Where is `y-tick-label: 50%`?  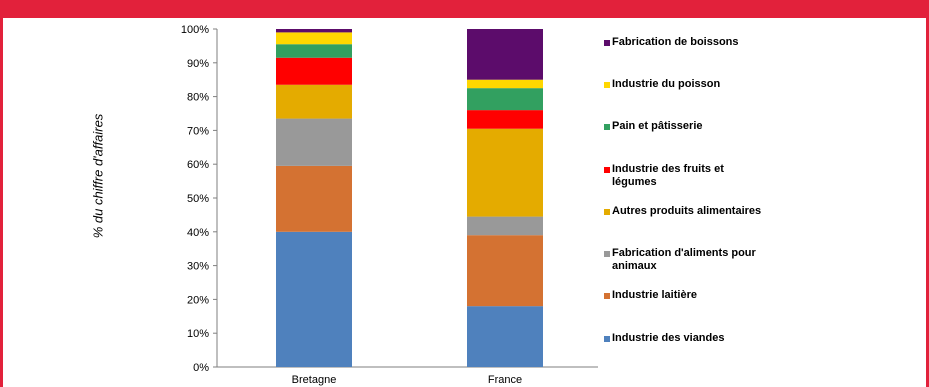
y-tick-label: 50% is located at coordinates (198, 199).